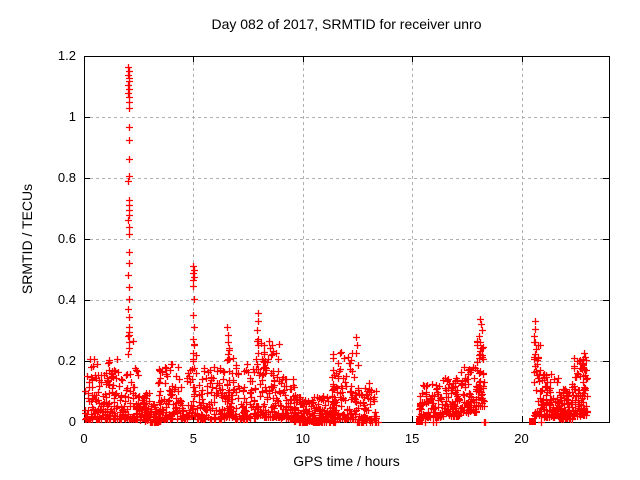  Describe the element at coordinates (83, 438) in the screenshot. I see `x-tick-label: 0` at that location.